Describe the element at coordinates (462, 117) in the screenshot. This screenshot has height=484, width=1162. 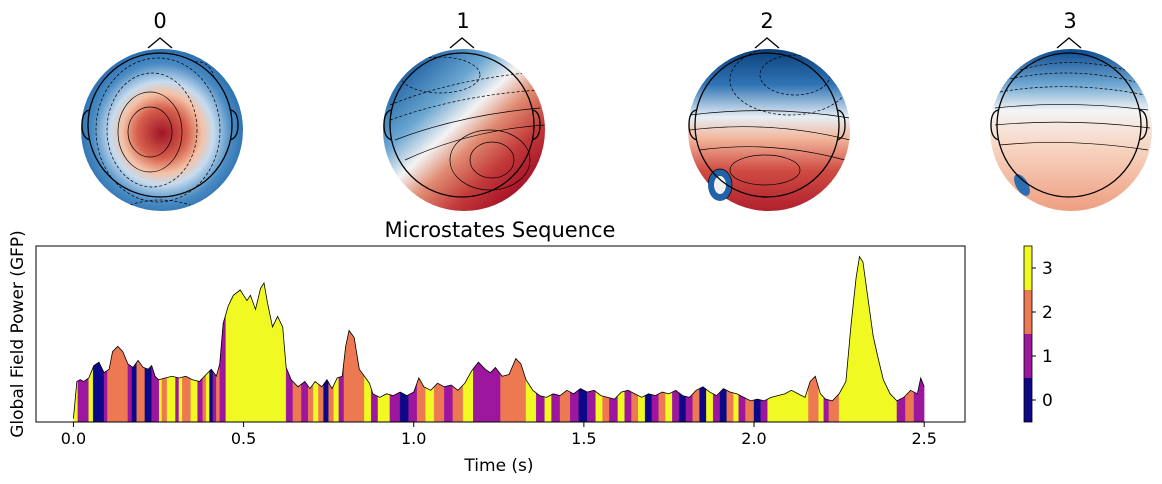
I see `topomap-1-head-outline` at that location.